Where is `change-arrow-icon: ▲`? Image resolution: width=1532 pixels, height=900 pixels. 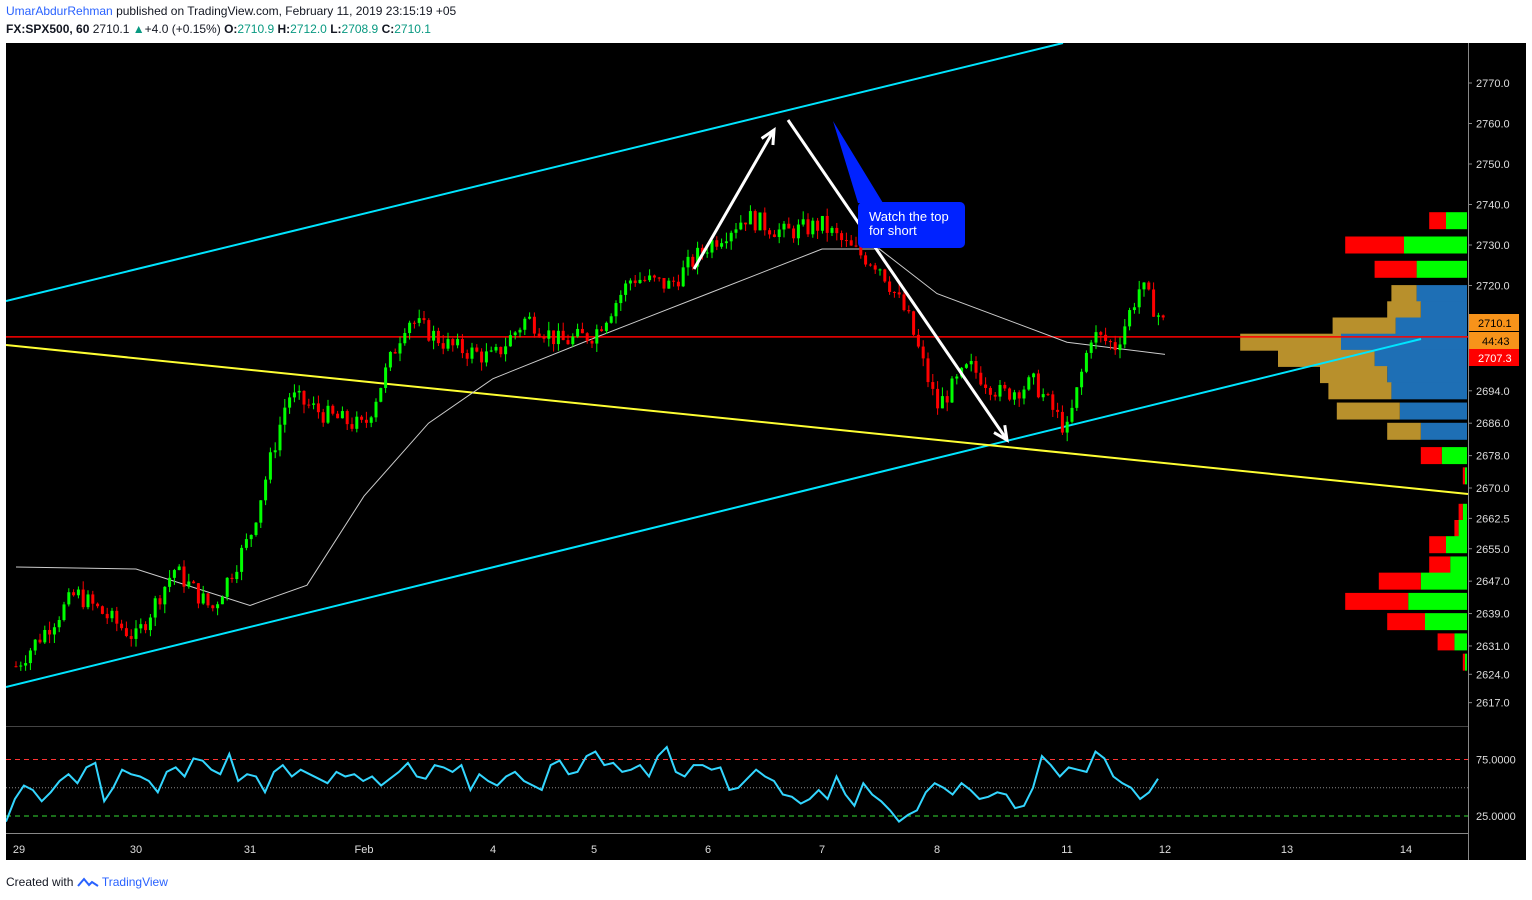 change-arrow-icon: ▲ is located at coordinates (138, 29).